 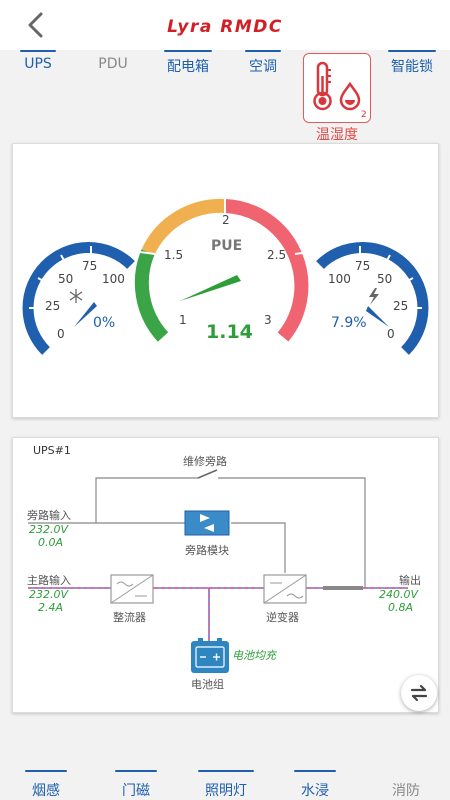 I want to click on left-gauge: 0 25 50 75 100 0%, so click(x=78, y=298).